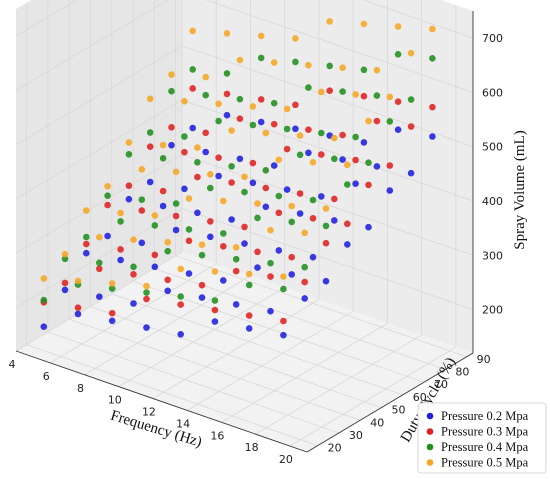 The image size is (550, 479). Describe the element at coordinates (492, 147) in the screenshot. I see `z-tick-label: 500` at that location.